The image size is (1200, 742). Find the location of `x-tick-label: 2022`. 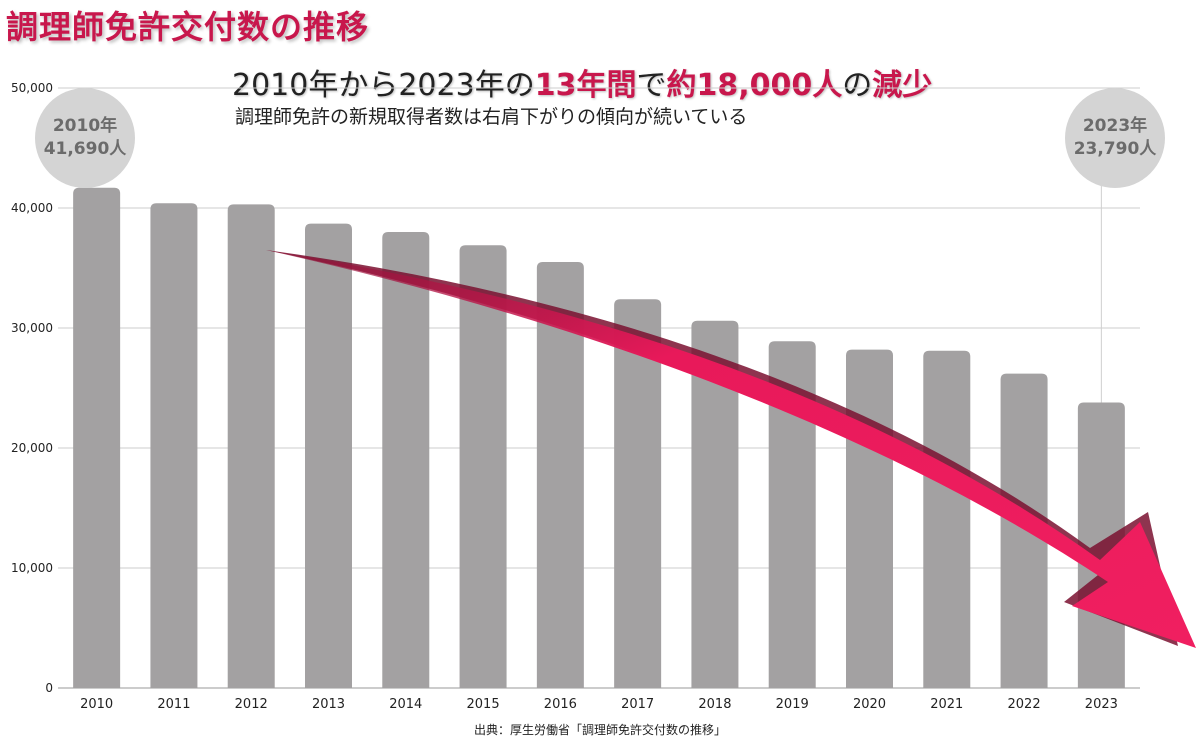

x-tick-label: 2022 is located at coordinates (1024, 704).